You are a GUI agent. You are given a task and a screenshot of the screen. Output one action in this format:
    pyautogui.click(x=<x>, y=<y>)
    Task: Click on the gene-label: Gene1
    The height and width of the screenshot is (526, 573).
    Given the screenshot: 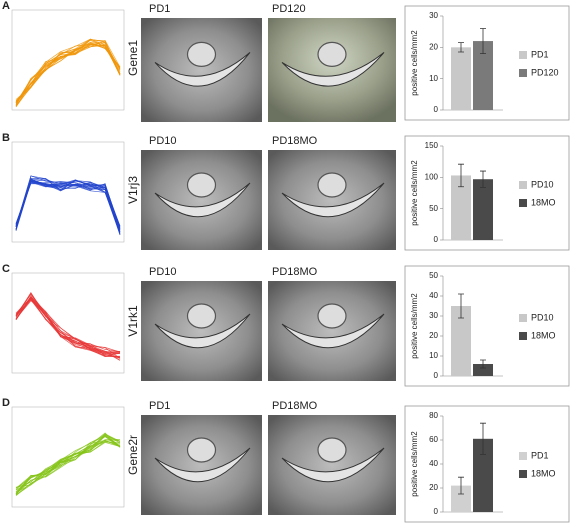 What is the action you would take?
    pyautogui.click(x=133, y=58)
    